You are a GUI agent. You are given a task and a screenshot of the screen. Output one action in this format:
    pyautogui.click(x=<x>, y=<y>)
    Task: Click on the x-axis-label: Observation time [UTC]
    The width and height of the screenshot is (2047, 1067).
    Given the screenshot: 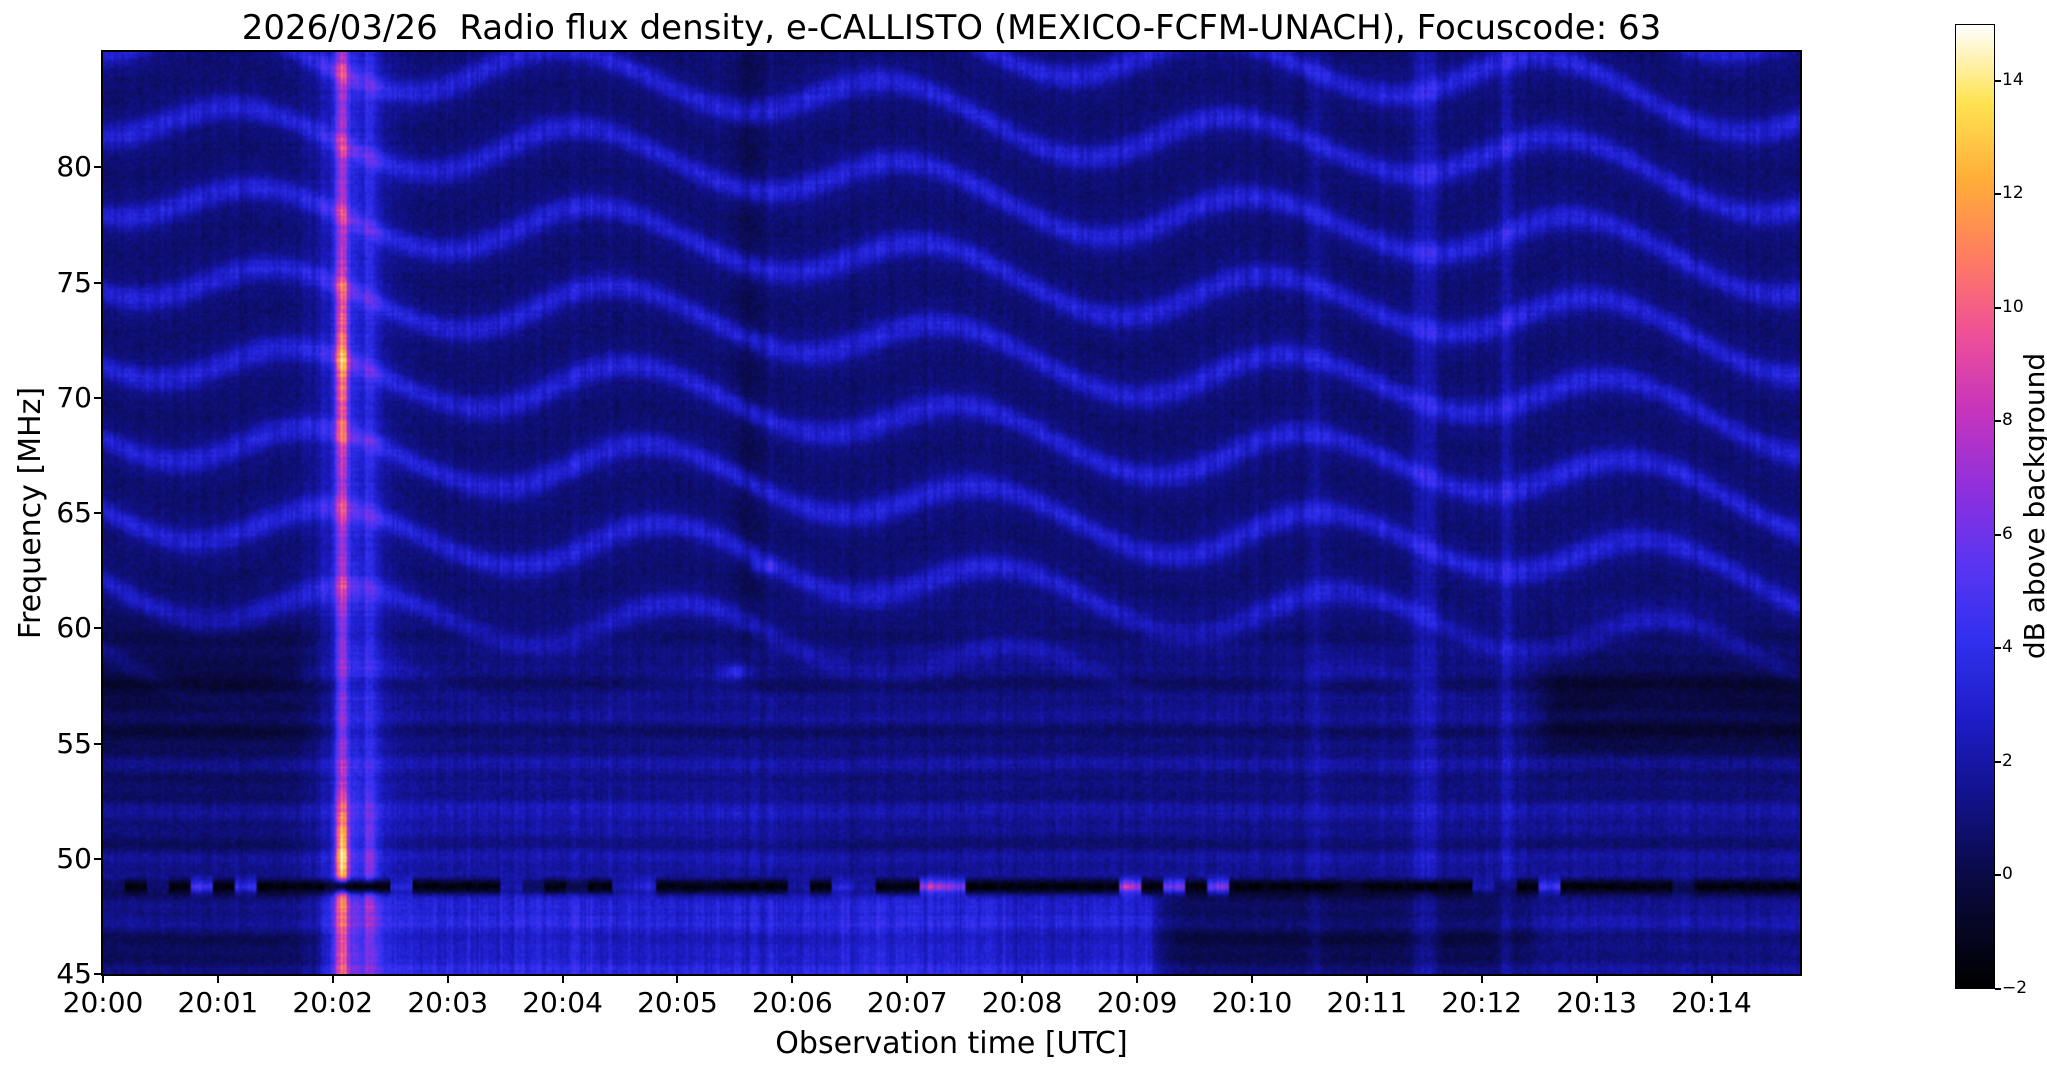 What is the action you would take?
    pyautogui.click(x=951, y=1043)
    